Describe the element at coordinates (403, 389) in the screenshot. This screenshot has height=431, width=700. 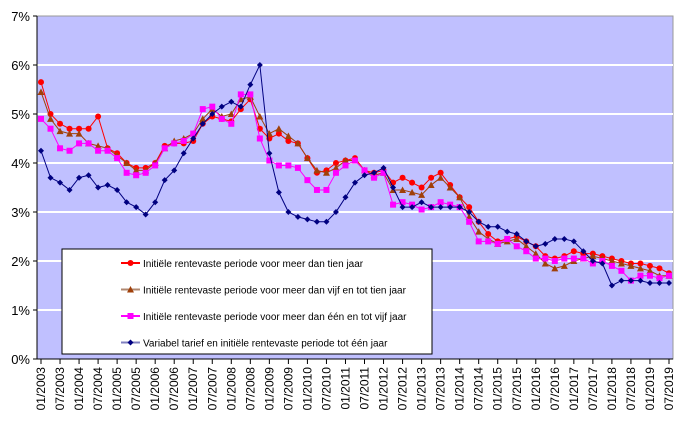
I see `x-tick-label: 07/2012` at that location.